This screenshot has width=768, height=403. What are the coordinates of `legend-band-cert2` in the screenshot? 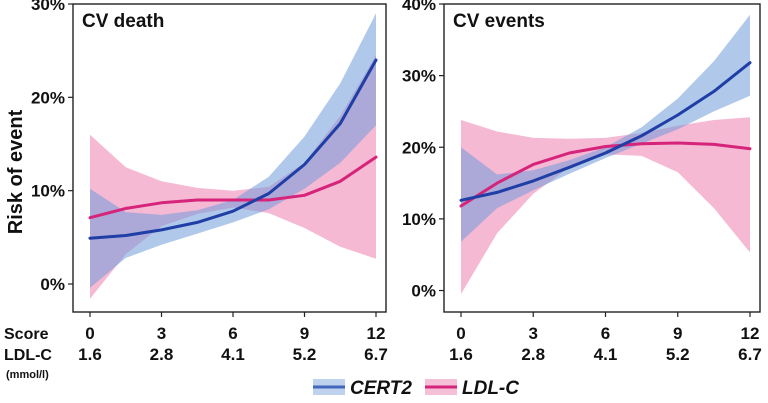 It's located at (329, 387).